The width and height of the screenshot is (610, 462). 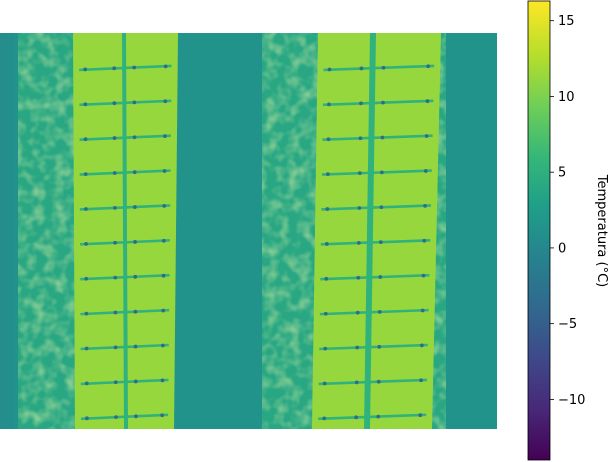 I want to click on colorbar-tick-label: −5, so click(x=567, y=324).